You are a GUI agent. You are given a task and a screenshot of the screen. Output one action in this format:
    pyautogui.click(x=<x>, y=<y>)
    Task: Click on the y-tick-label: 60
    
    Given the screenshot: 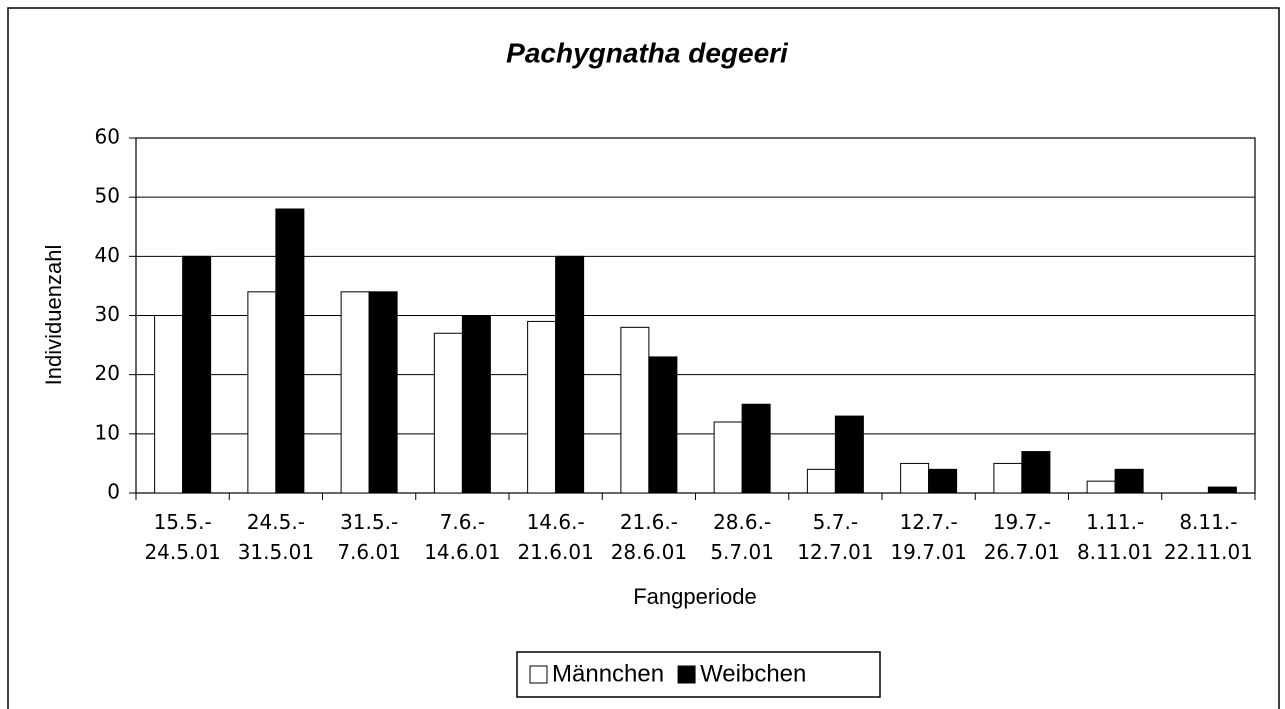 What is the action you would take?
    pyautogui.click(x=107, y=137)
    